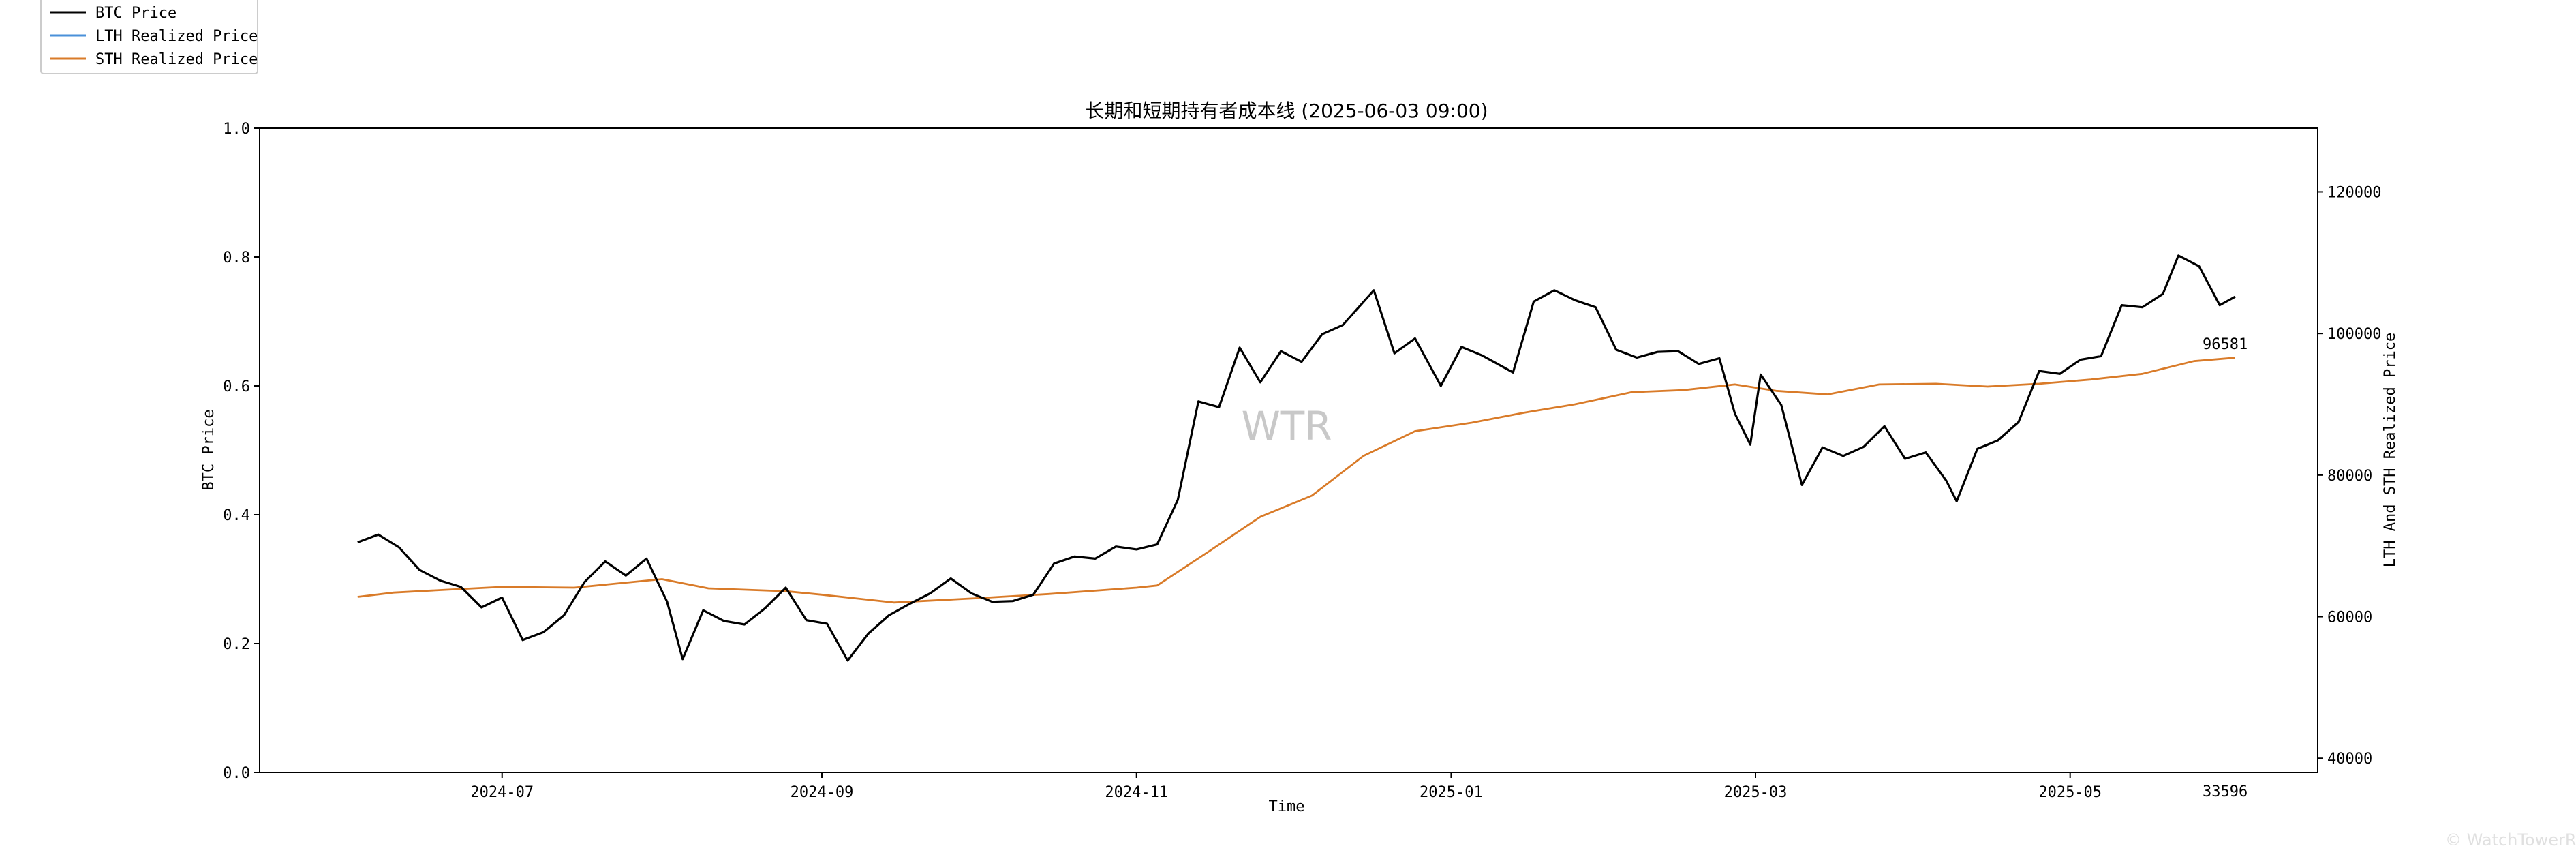  What do you see at coordinates (176, 36) in the screenshot?
I see `legend-label-lth-realized-price: LTH Realized Price` at bounding box center [176, 36].